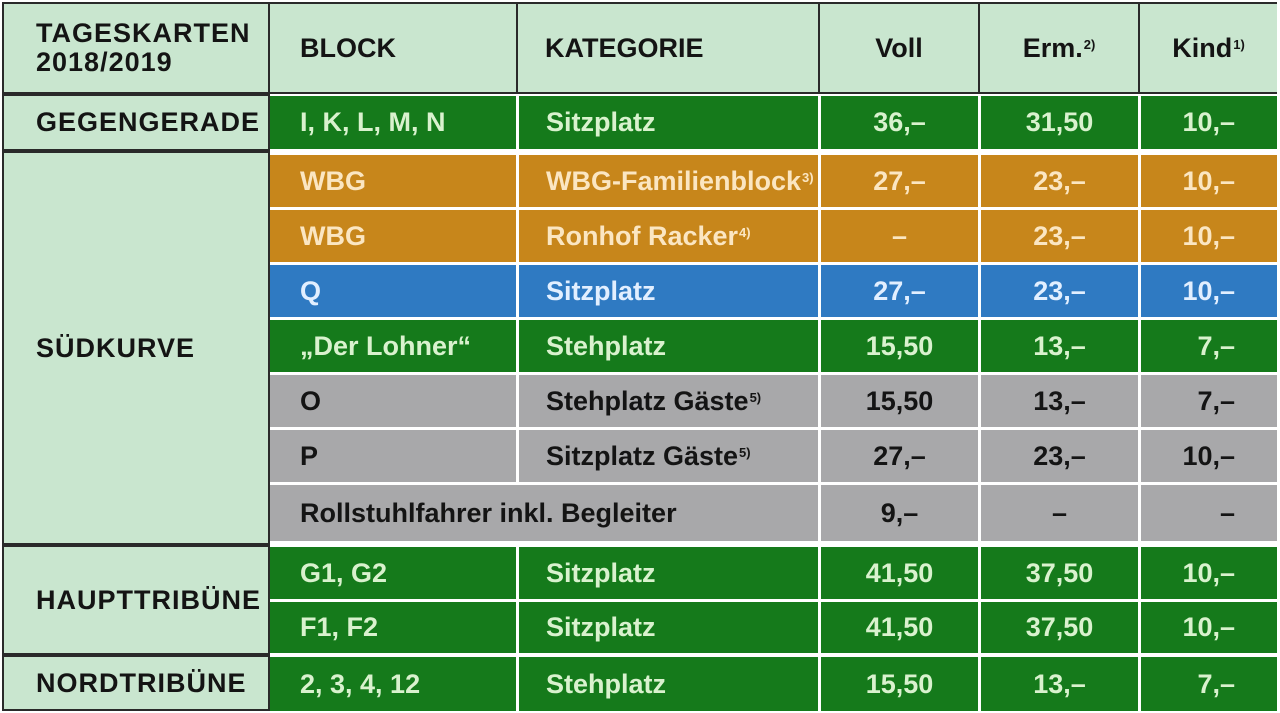 The image size is (1280, 713). I want to click on title-line-2: 2018/2019, so click(104, 62).